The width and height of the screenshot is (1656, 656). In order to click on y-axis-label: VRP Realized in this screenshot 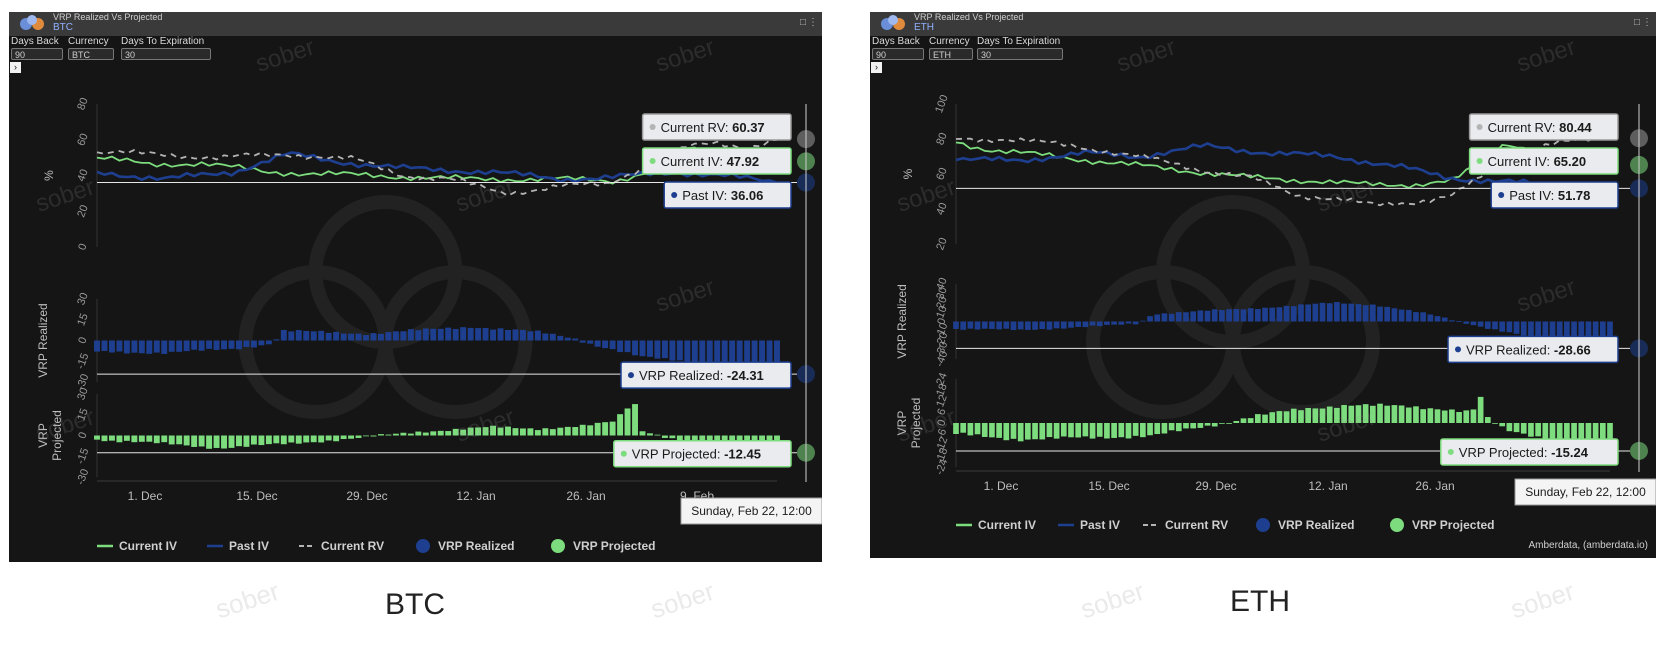, I will do `click(902, 321)`.